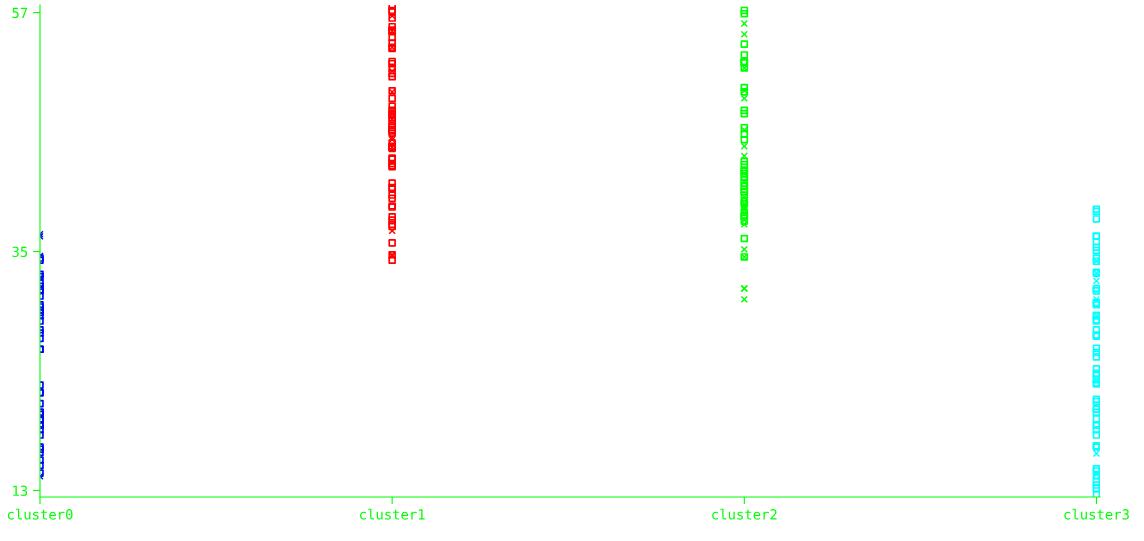 This screenshot has width=1144, height=541. Describe the element at coordinates (392, 514) in the screenshot. I see `x-tick-label: cluster1` at that location.